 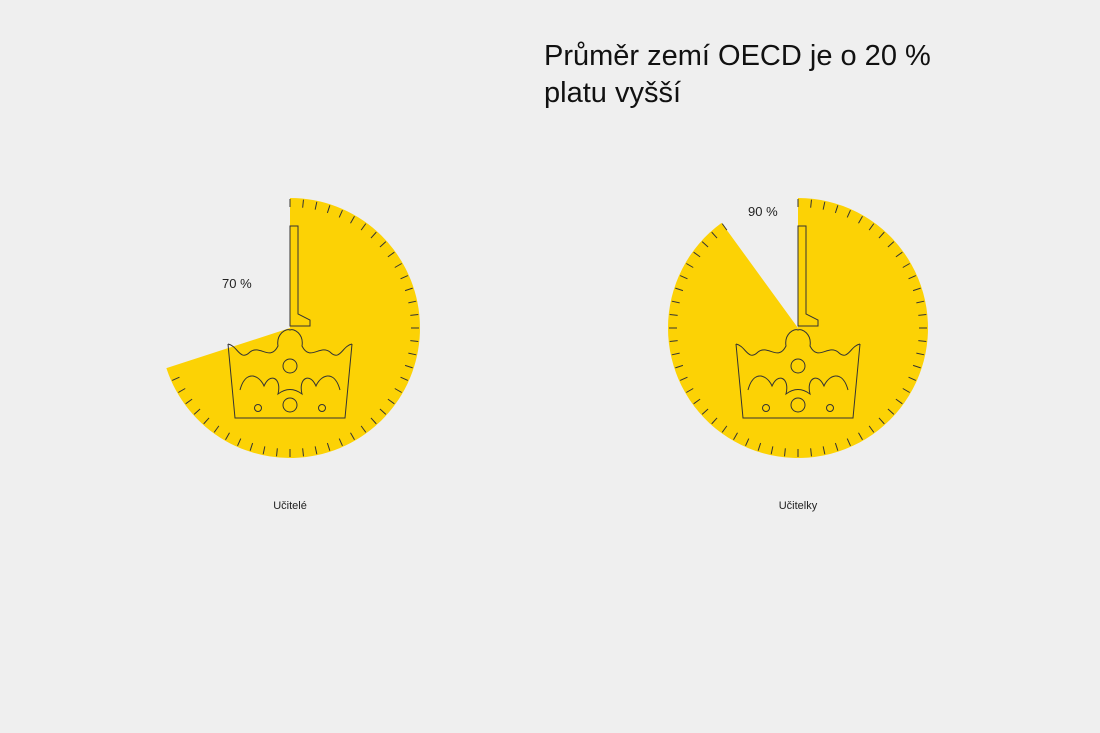 I want to click on page-title: Průměr zemí OECD je o 20 % platu vyšší, so click(x=754, y=75).